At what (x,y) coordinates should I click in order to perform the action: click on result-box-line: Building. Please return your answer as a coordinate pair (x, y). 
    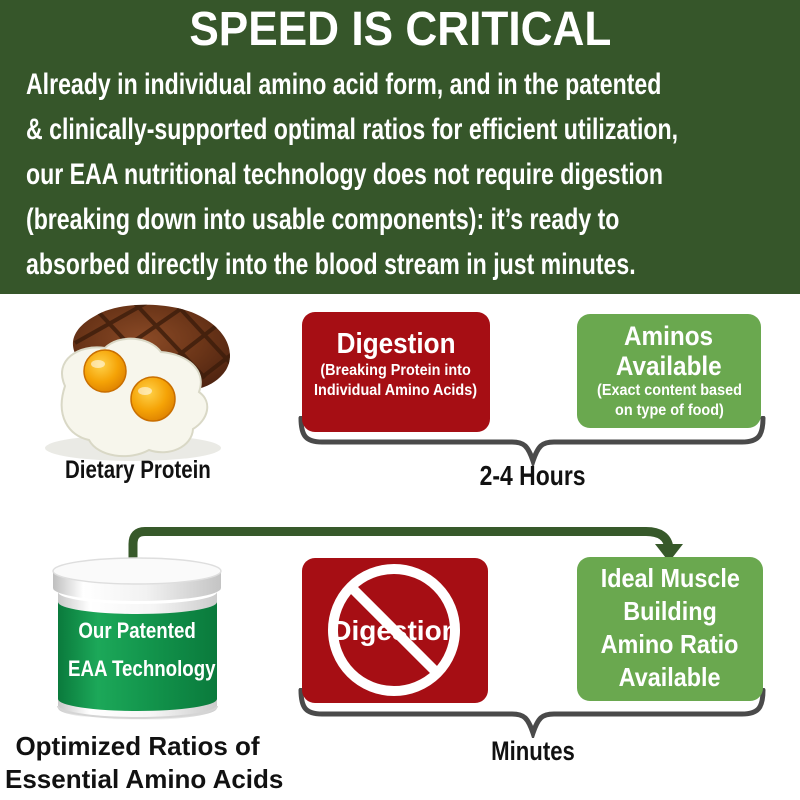
    Looking at the image, I should click on (670, 611).